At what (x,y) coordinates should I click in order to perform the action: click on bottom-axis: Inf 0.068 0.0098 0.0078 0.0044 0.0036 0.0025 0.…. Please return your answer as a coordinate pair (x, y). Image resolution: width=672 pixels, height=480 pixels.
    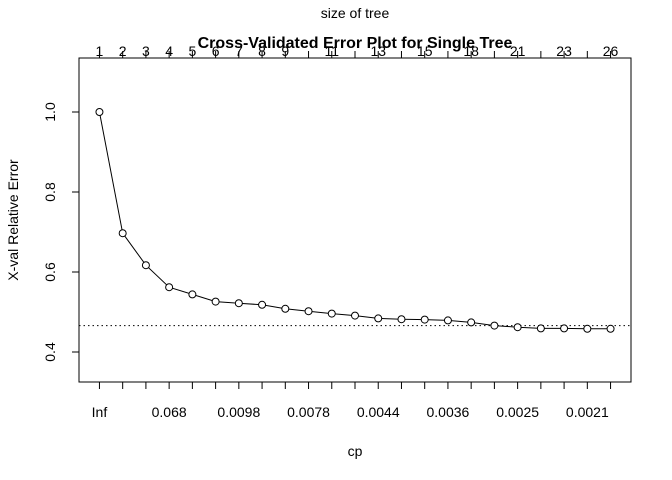
    Looking at the image, I should click on (352, 400).